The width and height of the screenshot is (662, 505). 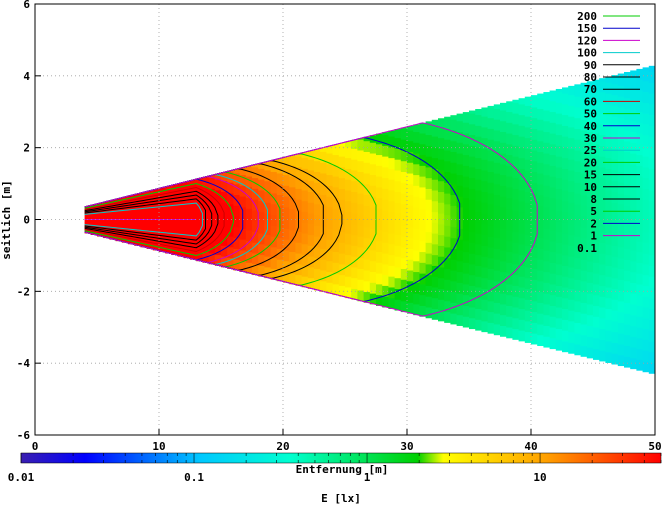 I want to click on colorbar, so click(x=341, y=458).